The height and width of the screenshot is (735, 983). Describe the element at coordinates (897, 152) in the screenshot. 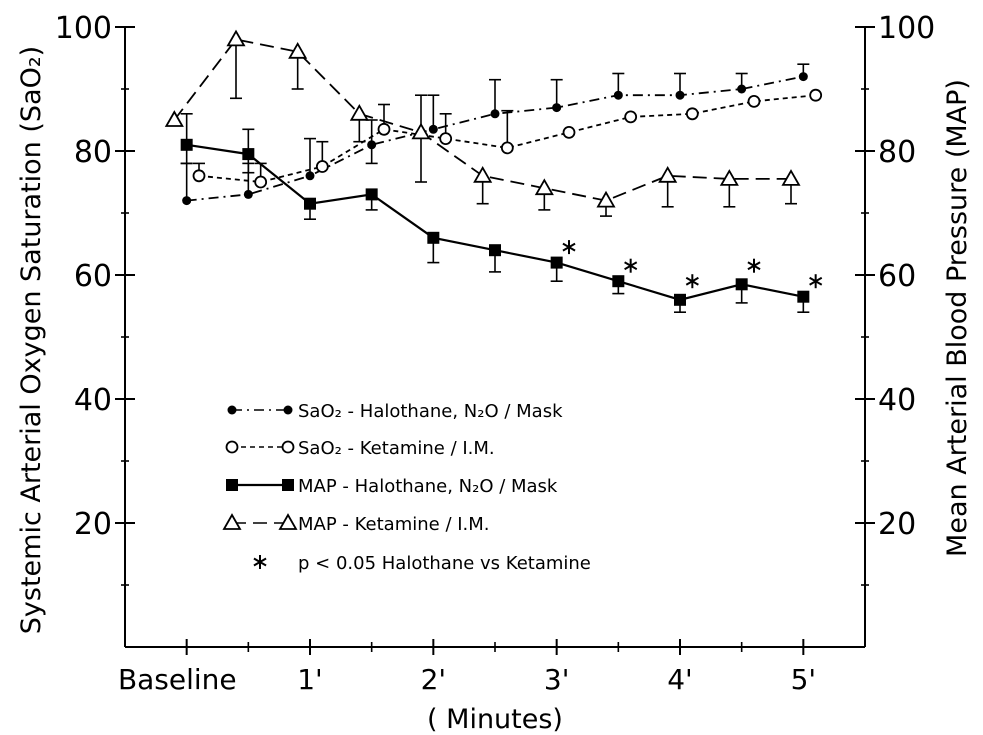

I see `y-tick-label-right: 80` at that location.